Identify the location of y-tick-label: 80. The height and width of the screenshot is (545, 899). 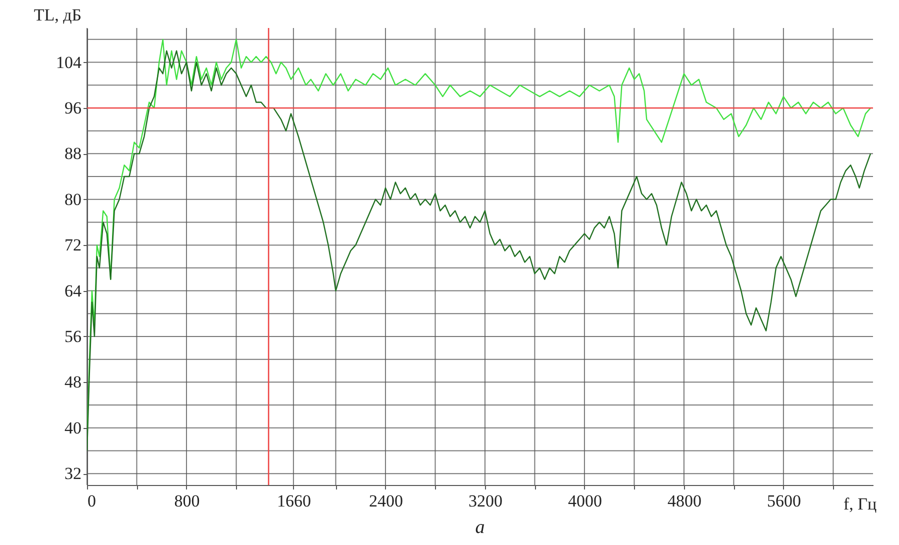
(73, 199).